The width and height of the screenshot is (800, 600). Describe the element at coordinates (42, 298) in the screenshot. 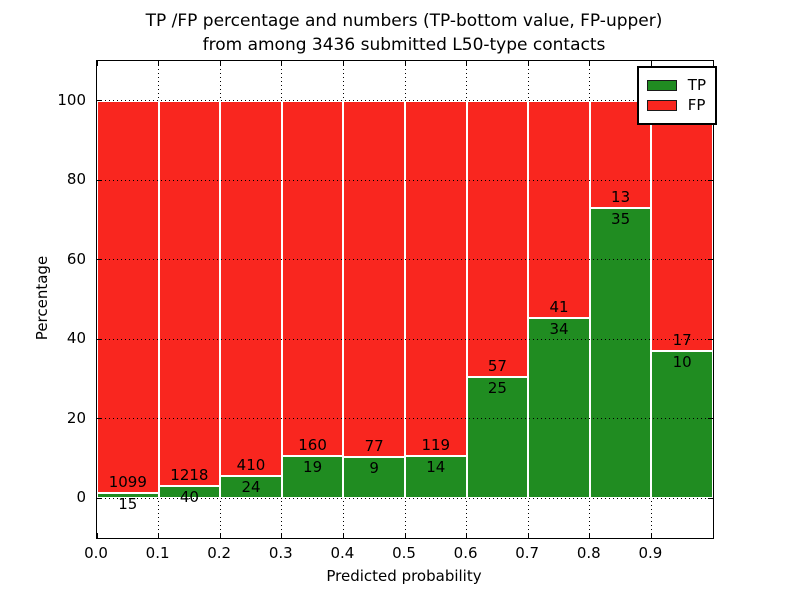

I see `y-axis-label: Percentage` at that location.